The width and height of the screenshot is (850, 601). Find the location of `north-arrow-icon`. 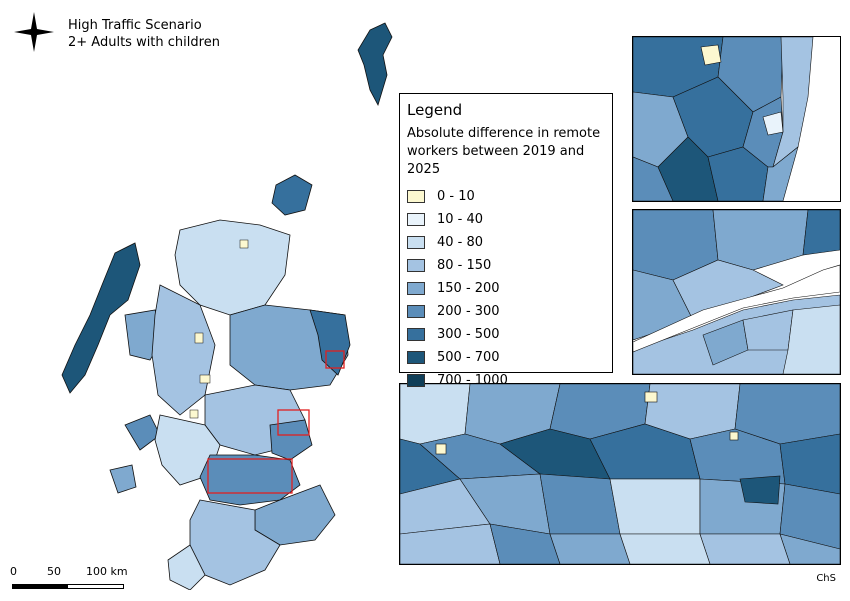

north-arrow-icon is located at coordinates (34, 32).